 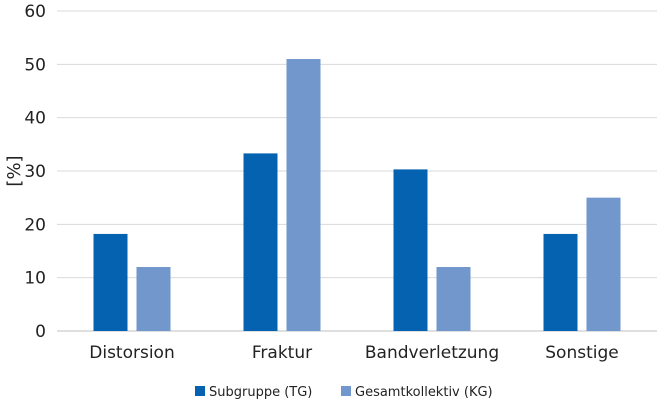 I want to click on y-tick-label: 50, so click(x=35, y=65).